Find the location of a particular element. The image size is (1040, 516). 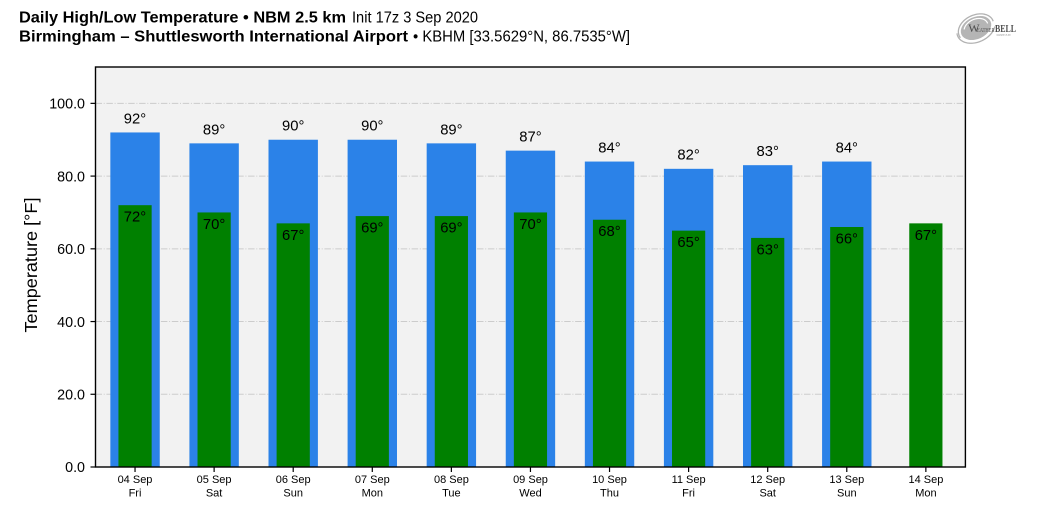

svg-text: • KBHM [33.5629°N, 86.7535°W] is located at coordinates (521, 36).